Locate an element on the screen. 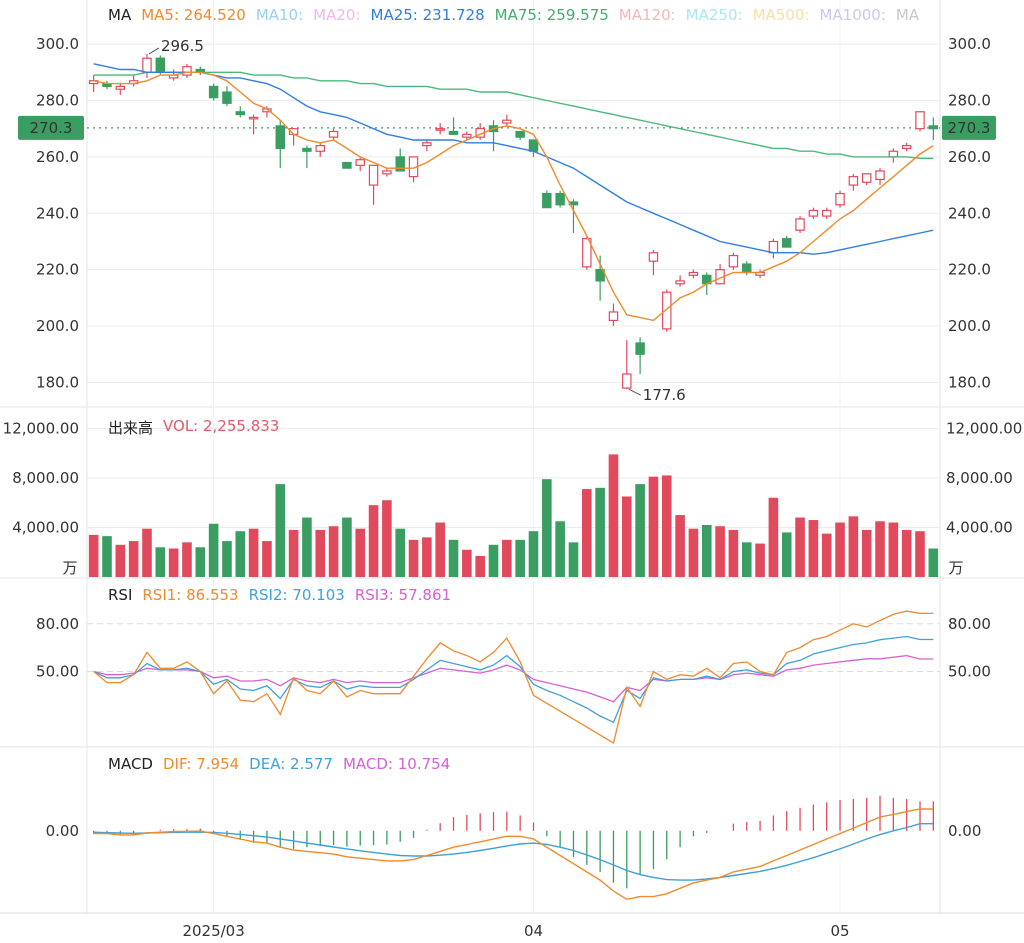 The image size is (1024, 943). volume-panel-title: 出来高 is located at coordinates (131, 428).